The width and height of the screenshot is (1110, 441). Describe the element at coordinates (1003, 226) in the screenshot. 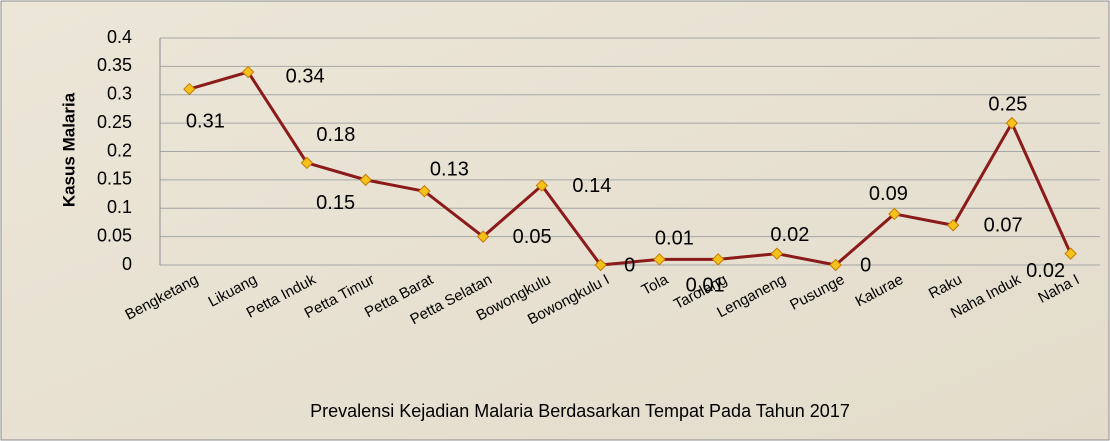

I see `data-label: 0.07` at that location.